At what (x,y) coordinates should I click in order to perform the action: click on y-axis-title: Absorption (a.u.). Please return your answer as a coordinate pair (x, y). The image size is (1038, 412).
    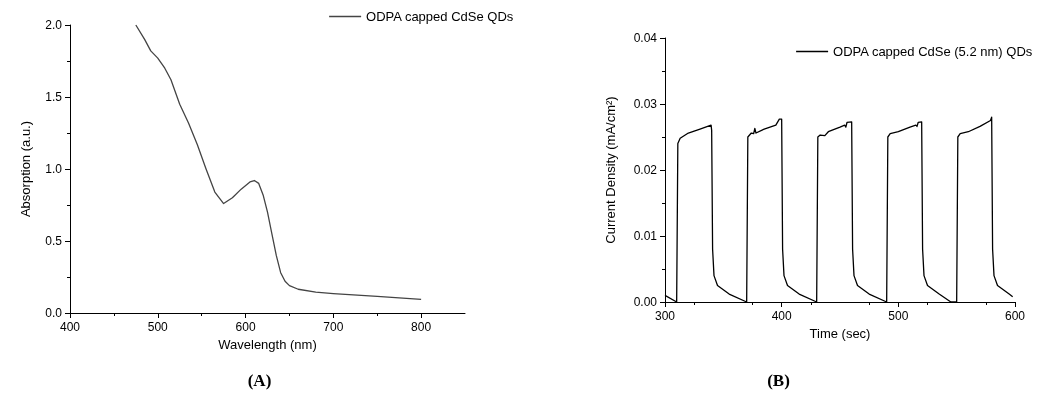
    Looking at the image, I should click on (25, 169).